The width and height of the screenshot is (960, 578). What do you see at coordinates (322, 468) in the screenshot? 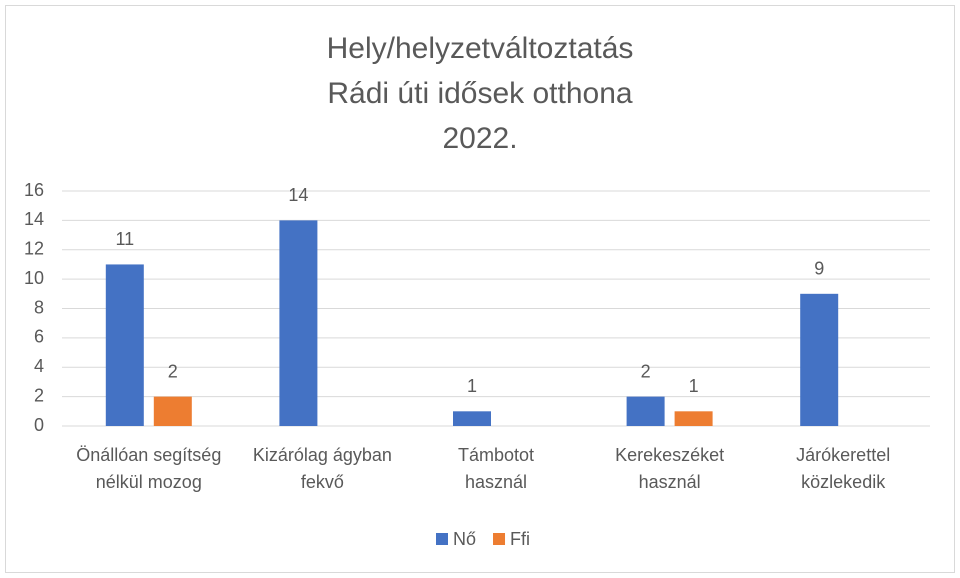
I see `x-tick-label: Kizárólag ágyban fekvő` at bounding box center [322, 468].